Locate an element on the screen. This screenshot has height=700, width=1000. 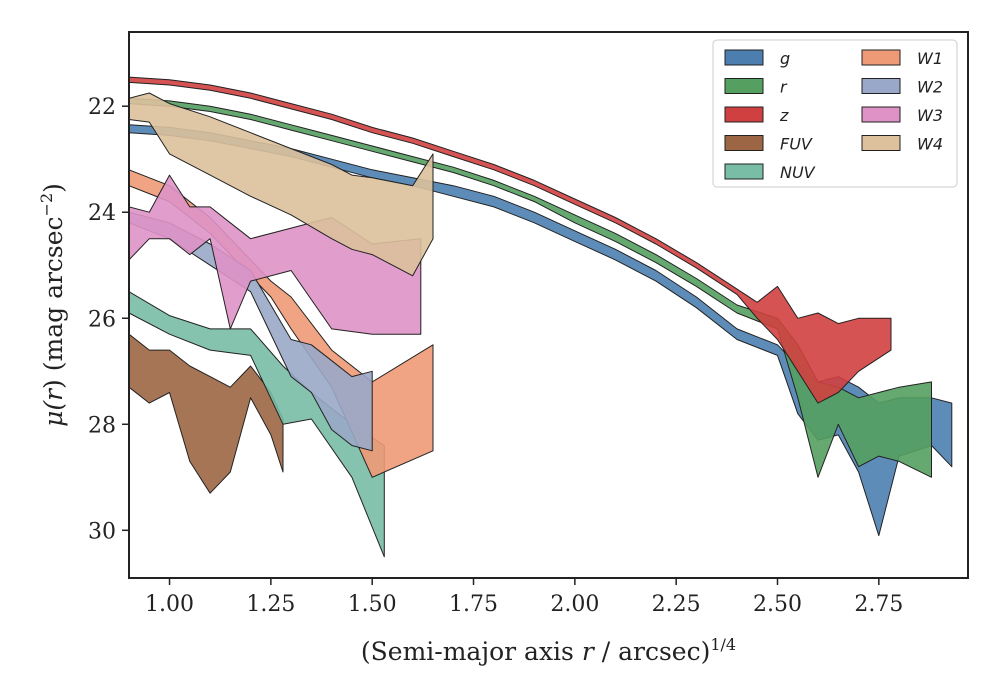
legend-swatch-w4 is located at coordinates (881, 143).